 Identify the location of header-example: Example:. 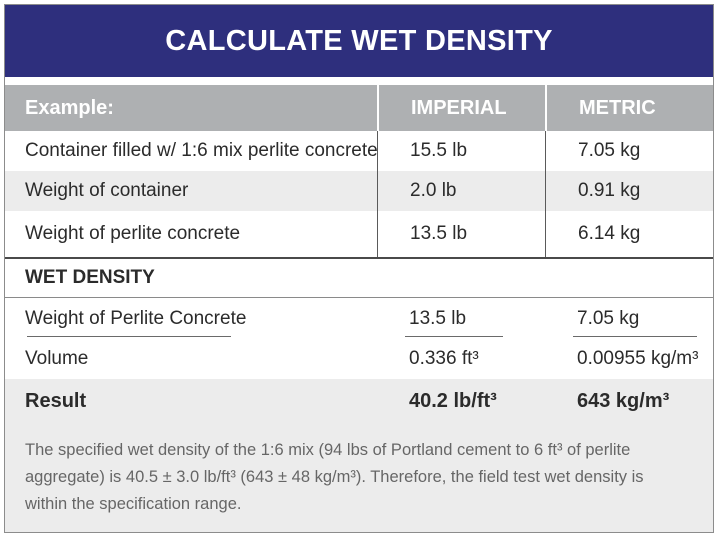
(69, 107).